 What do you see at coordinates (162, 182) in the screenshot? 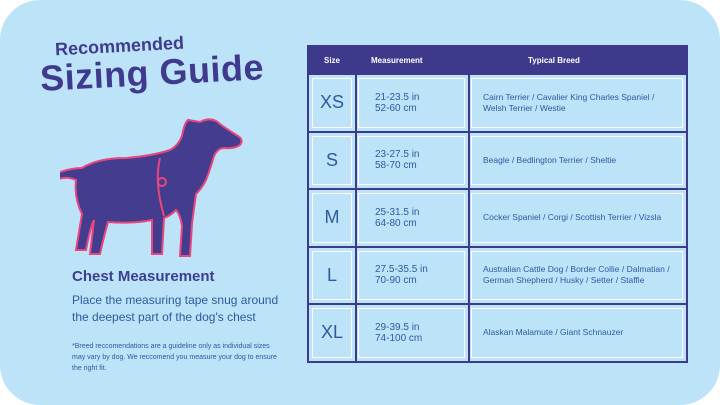
I see `tape-mark` at bounding box center [162, 182].